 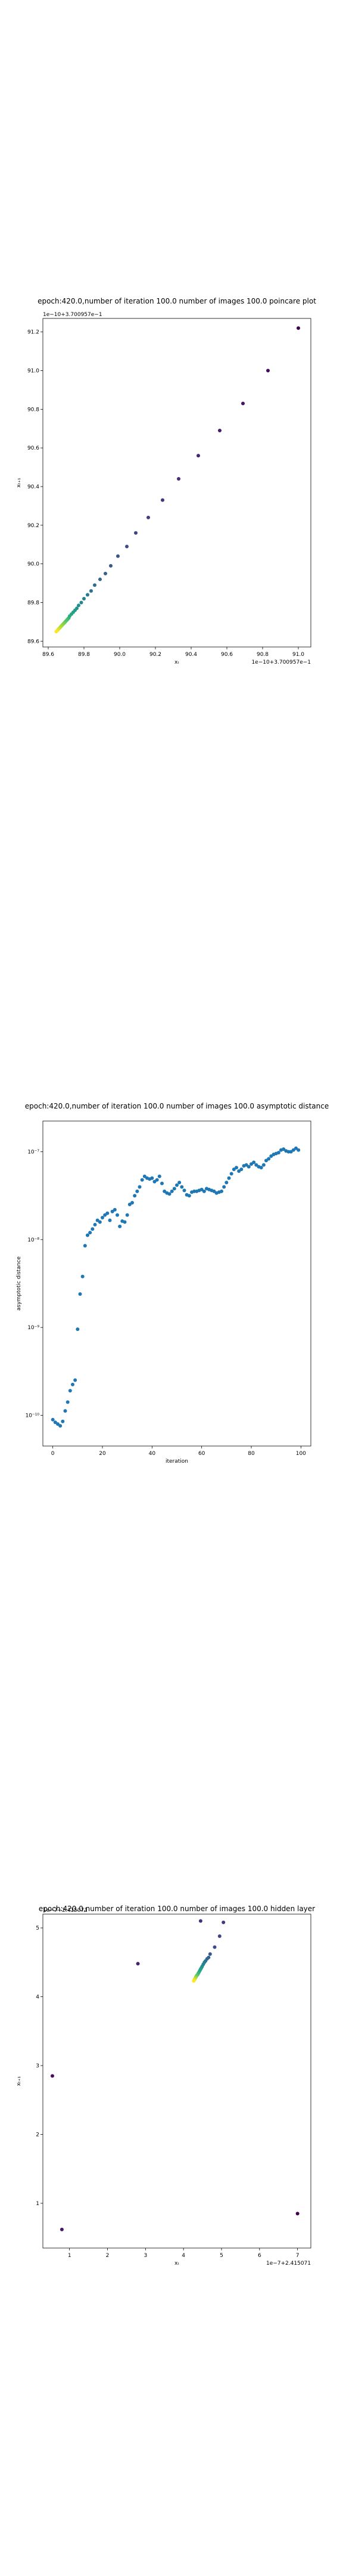 What do you see at coordinates (263, 655) in the screenshot?
I see `x-tick-label: 90.8` at bounding box center [263, 655].